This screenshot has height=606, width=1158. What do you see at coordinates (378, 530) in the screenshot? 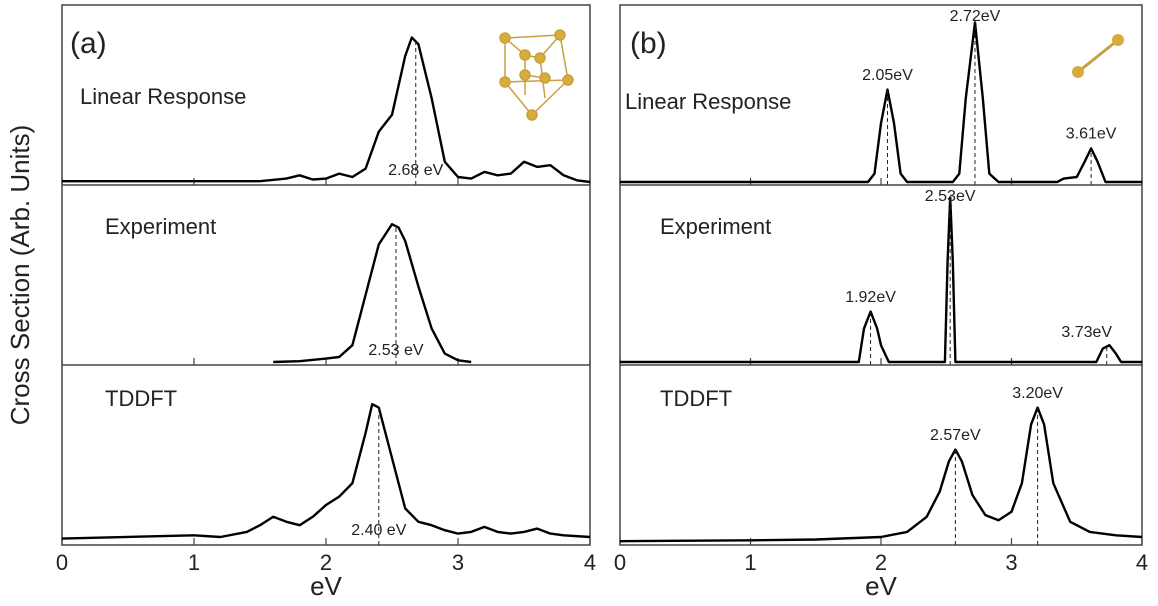
I see `peak-label: 2.40 eV` at bounding box center [378, 530].